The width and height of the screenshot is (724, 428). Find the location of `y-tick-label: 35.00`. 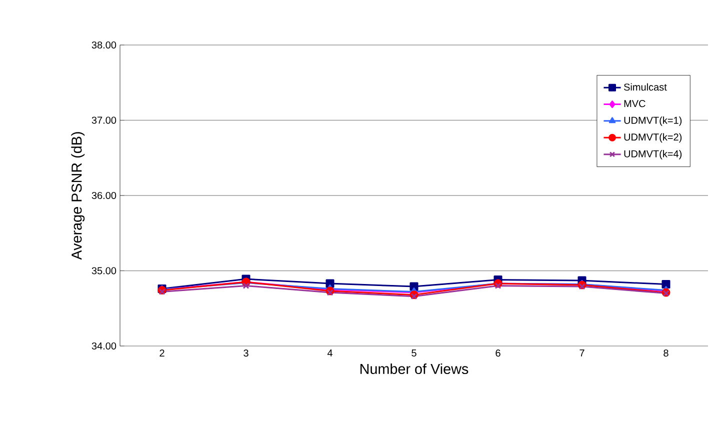

y-tick-label: 35.00 is located at coordinates (104, 270).